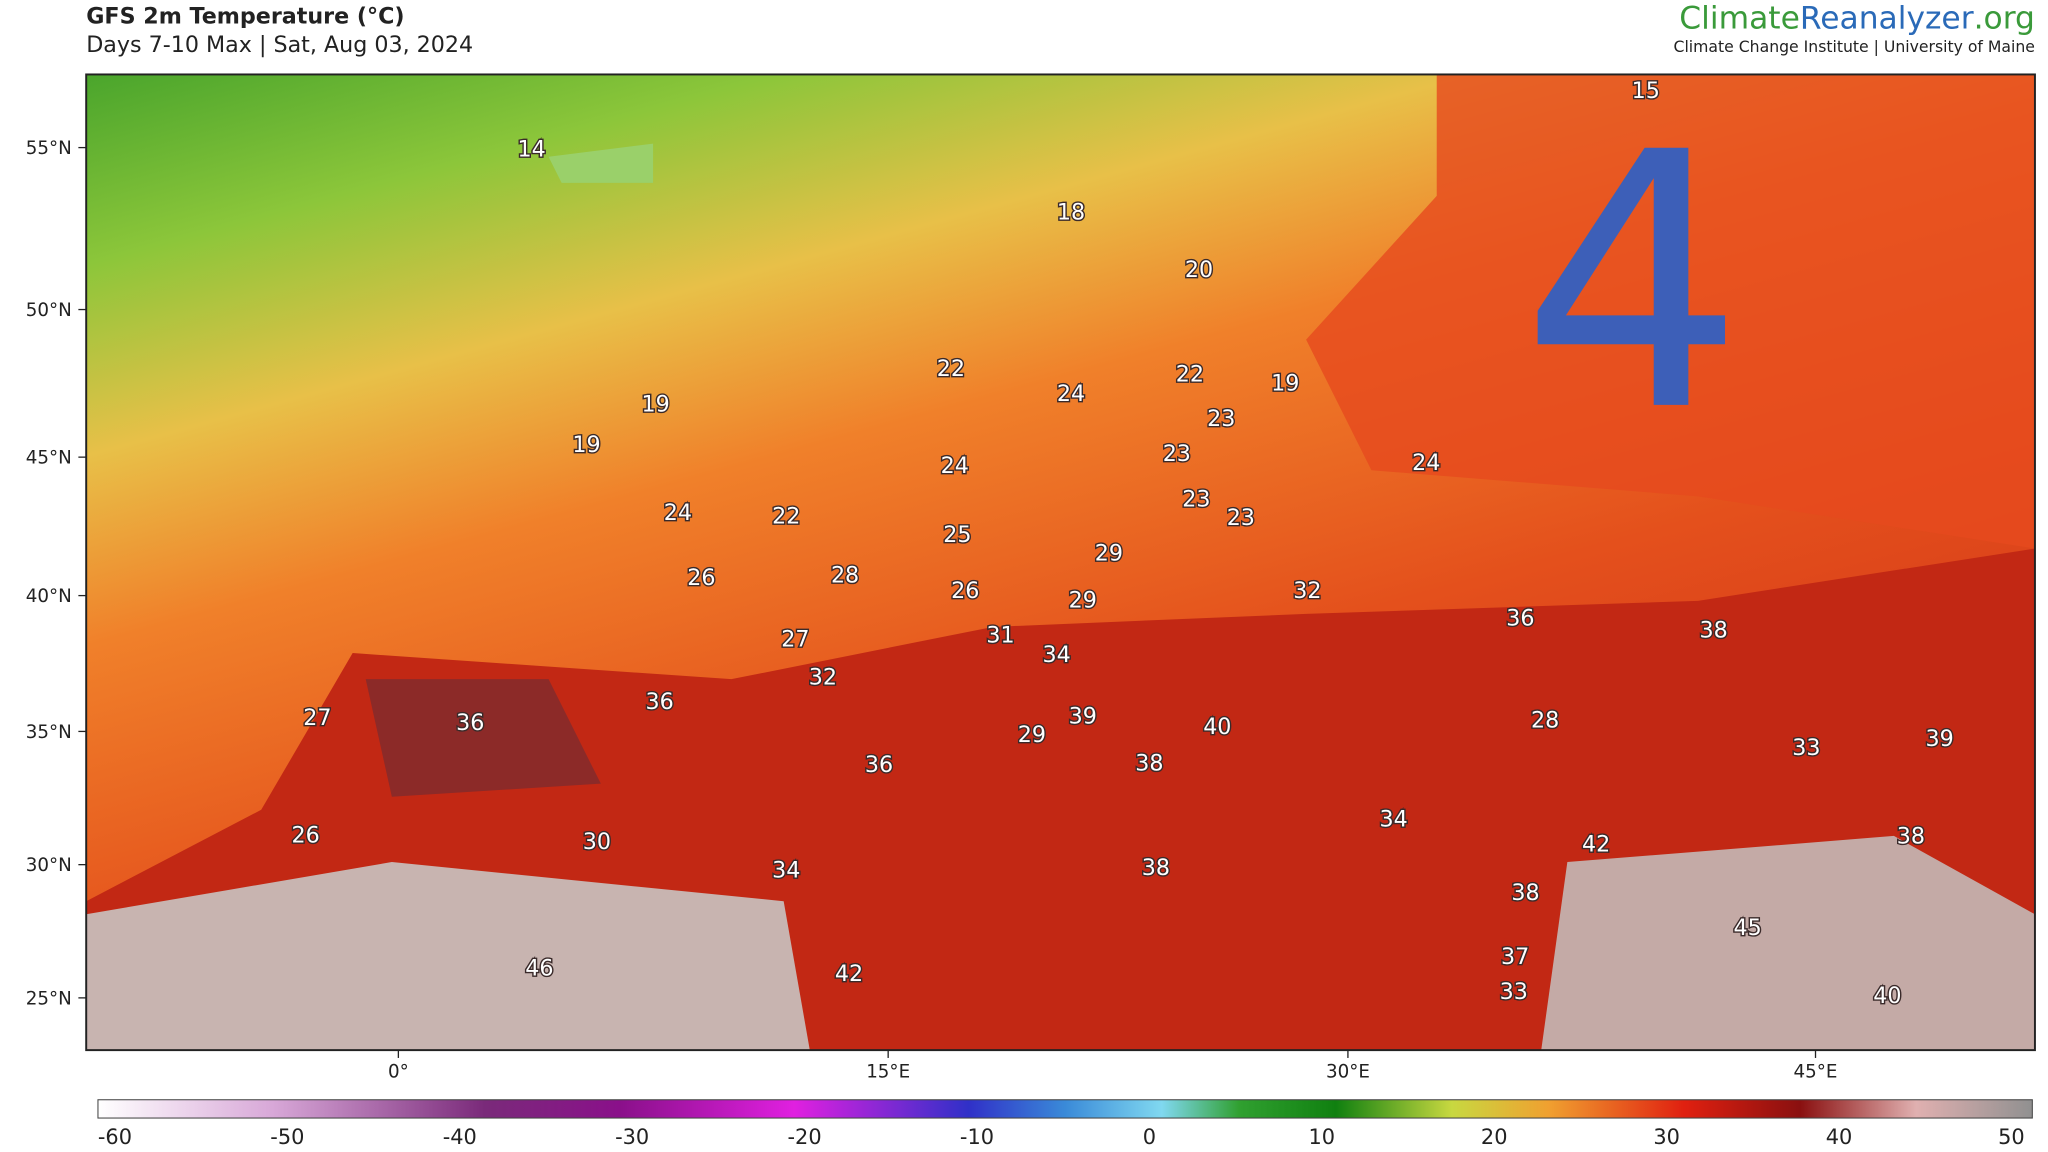 The image size is (2048, 1152). What do you see at coordinates (1747, 928) in the screenshot?
I see `temperature-label: 45` at bounding box center [1747, 928].